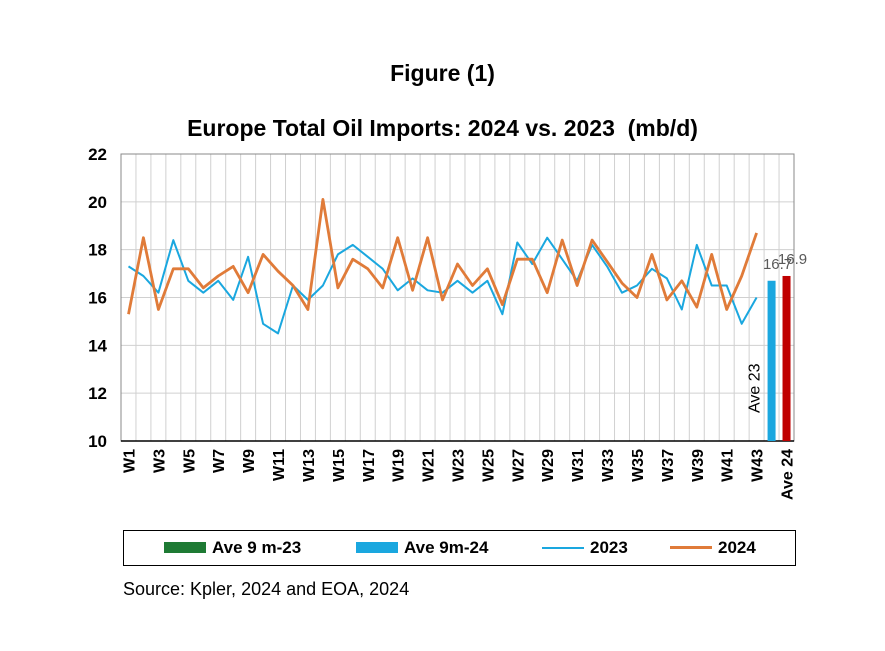  What do you see at coordinates (548, 465) in the screenshot?
I see `x-tick-label: W29` at bounding box center [548, 465].